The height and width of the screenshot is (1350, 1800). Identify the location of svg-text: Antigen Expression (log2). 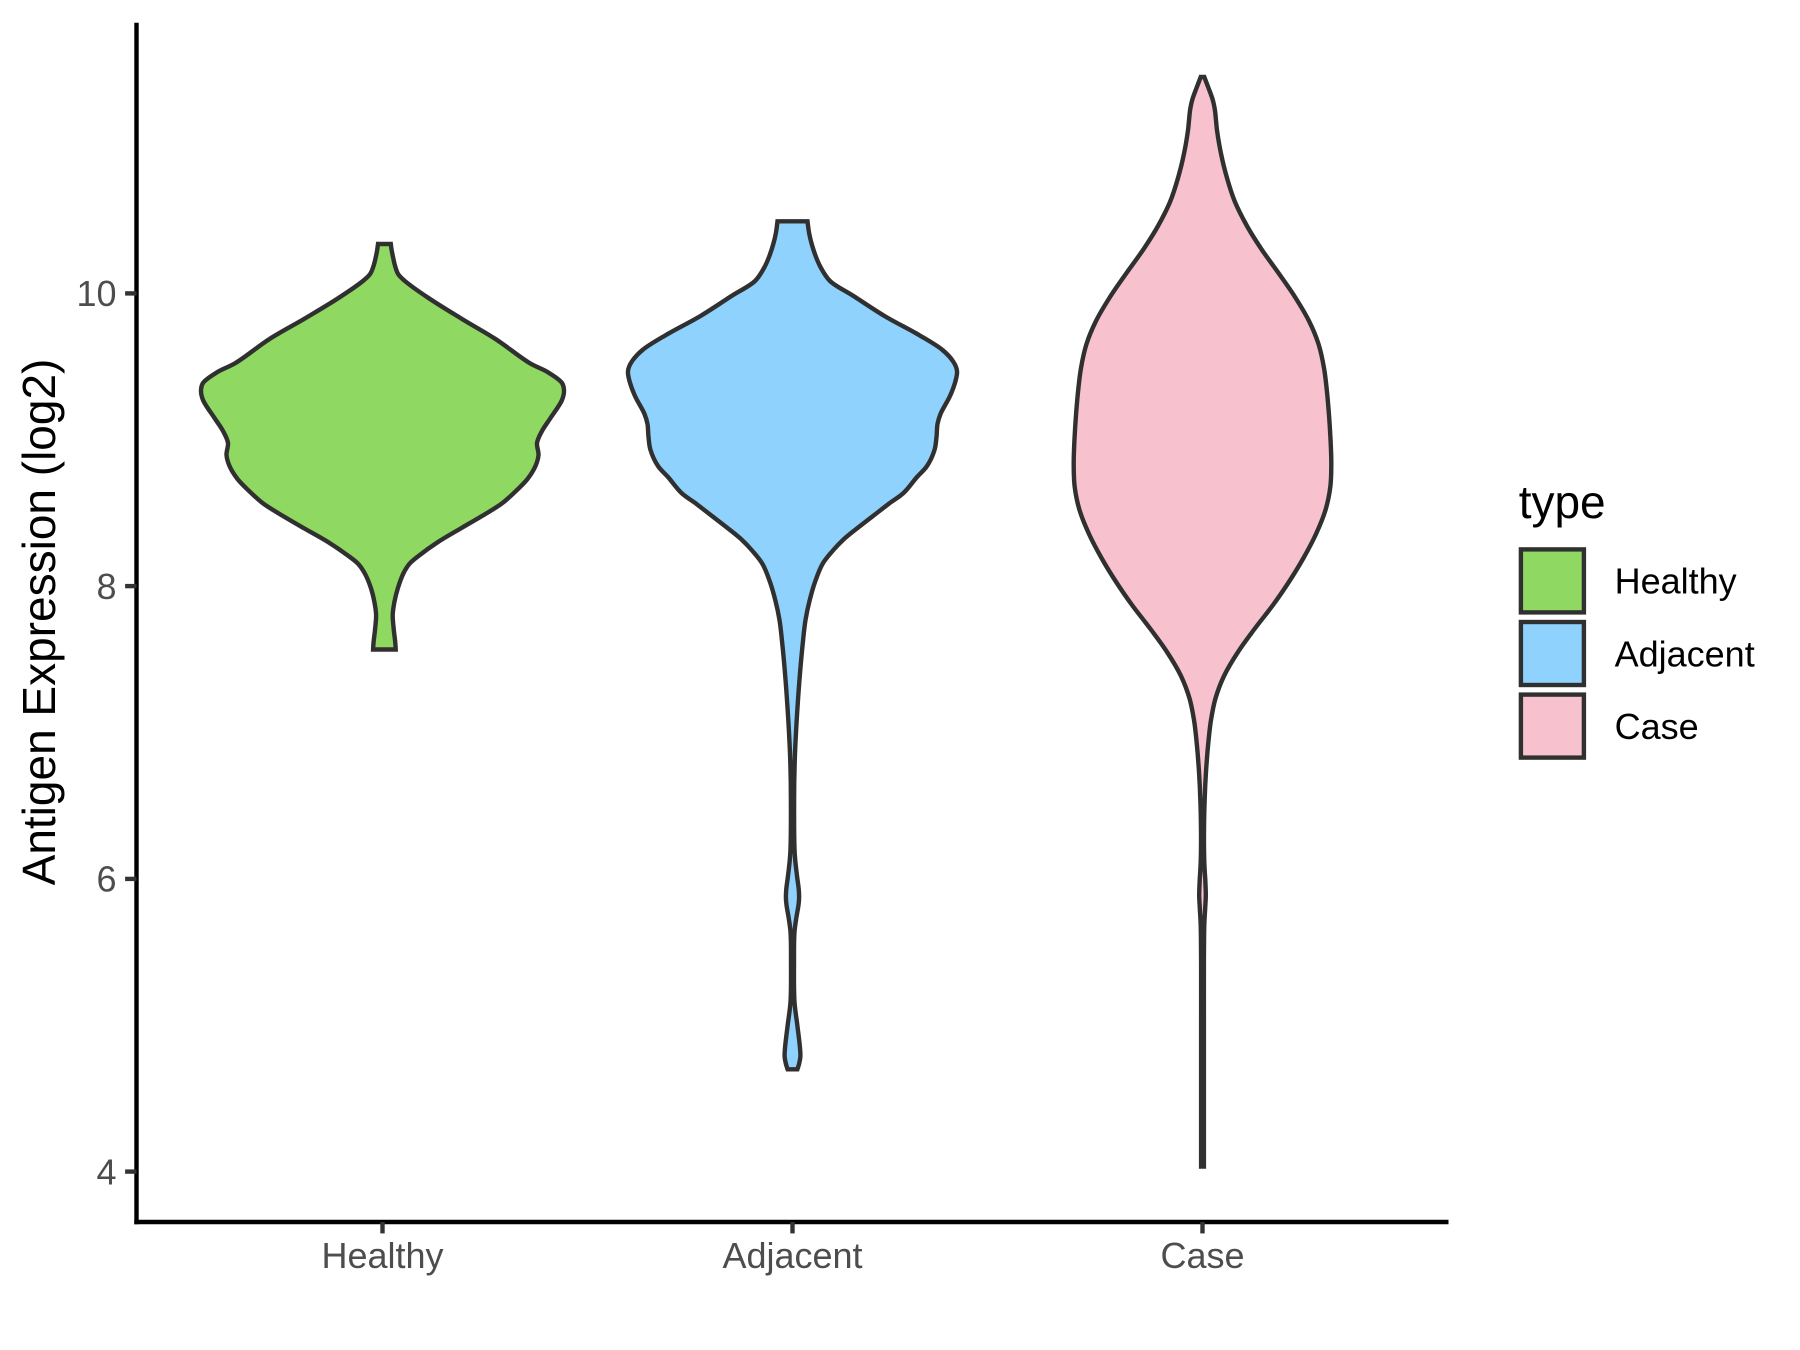
(39, 622).